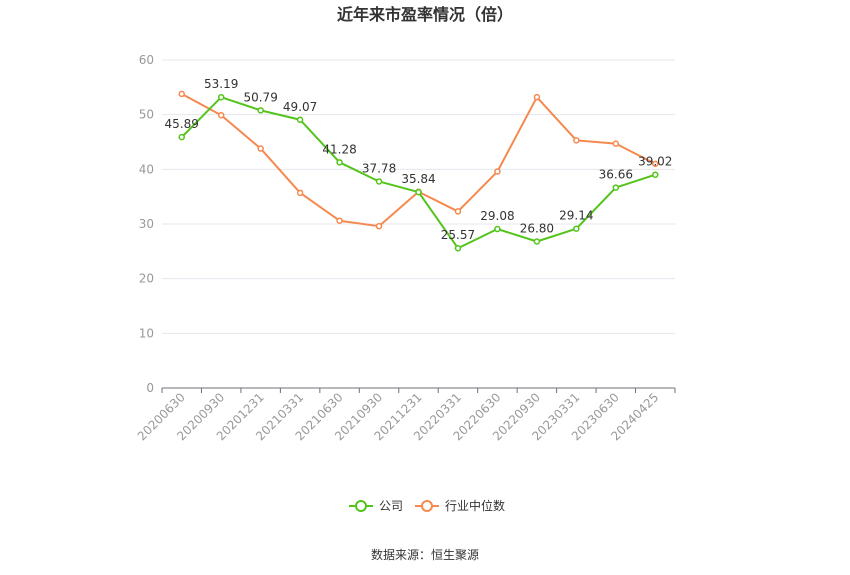  I want to click on data-label: 37.78, so click(379, 168).